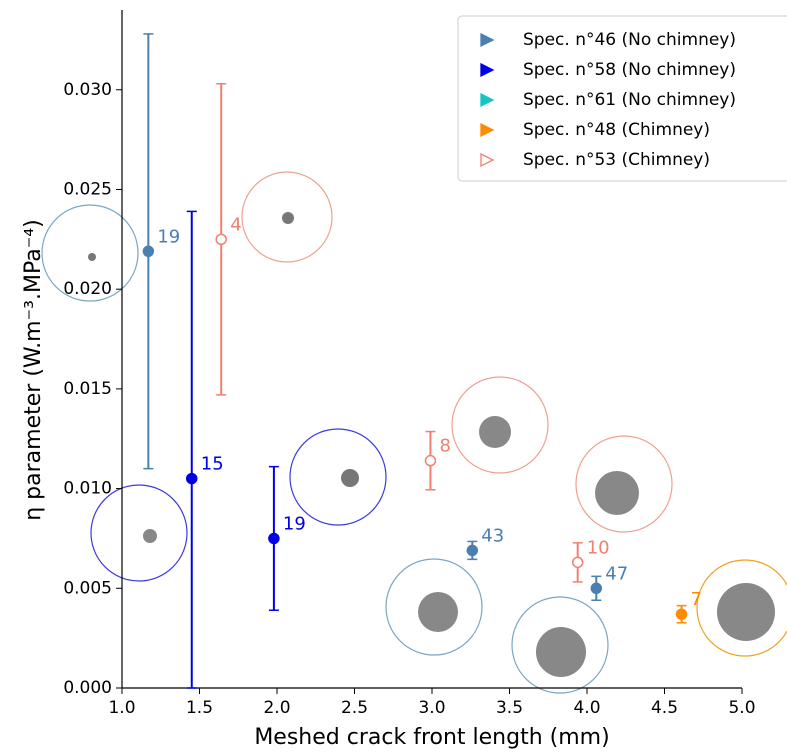 This screenshot has height=753, width=787. Describe the element at coordinates (276, 708) in the screenshot. I see `x-tick-label: 2.0` at that location.